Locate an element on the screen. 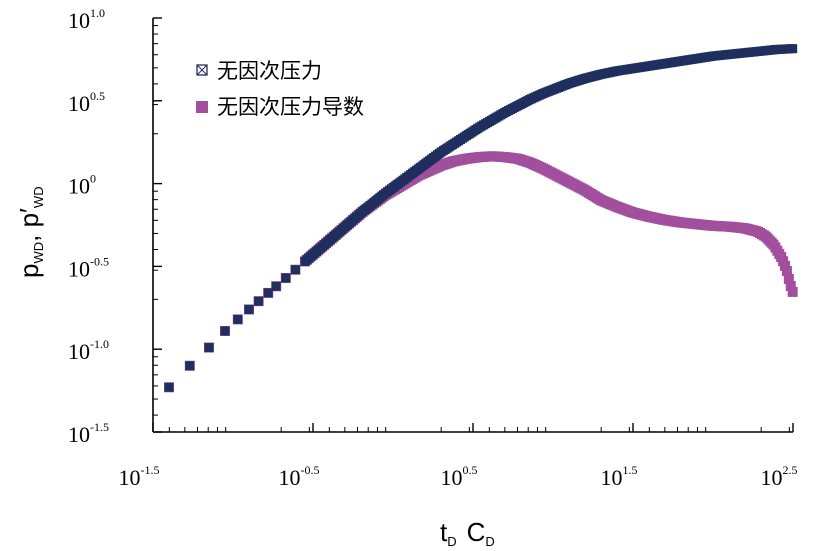 The width and height of the screenshot is (814, 551). y-tick-label: 101.0 is located at coordinates (86, 19).